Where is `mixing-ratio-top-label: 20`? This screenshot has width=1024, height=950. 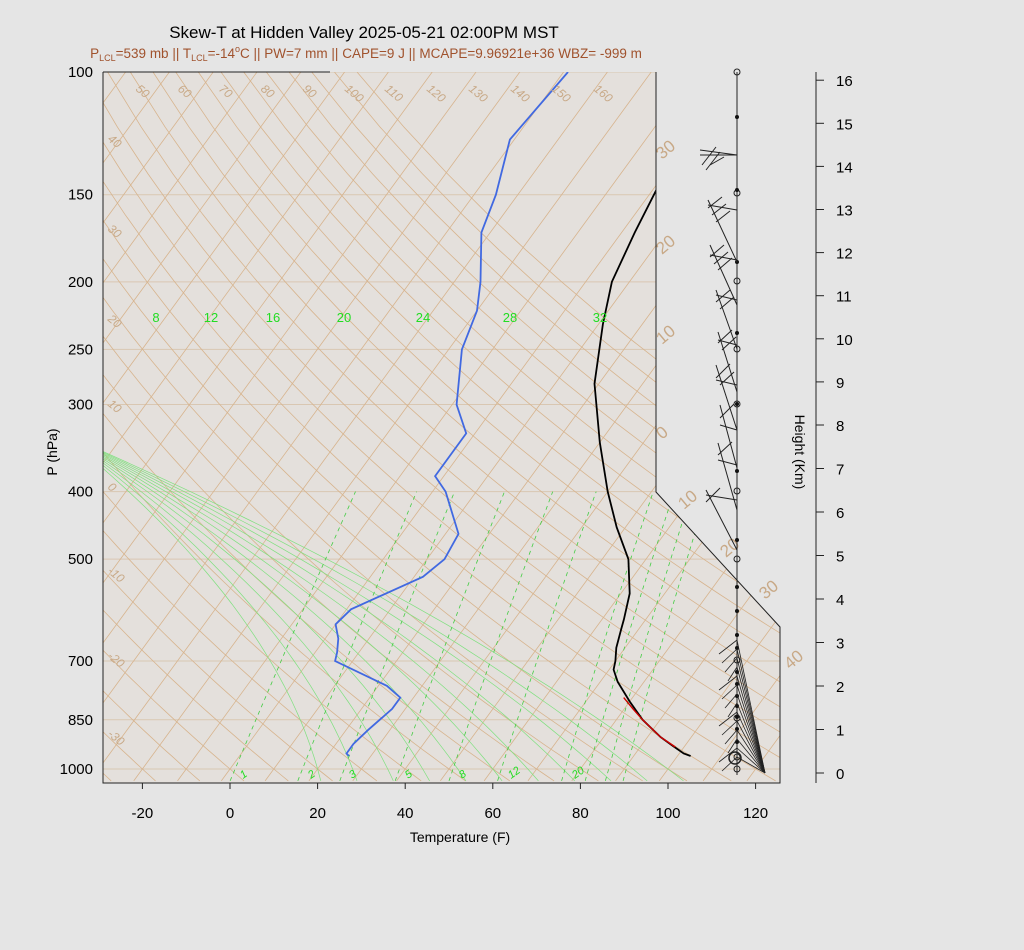
mixing-ratio-top-label: 20 is located at coordinates (344, 317).